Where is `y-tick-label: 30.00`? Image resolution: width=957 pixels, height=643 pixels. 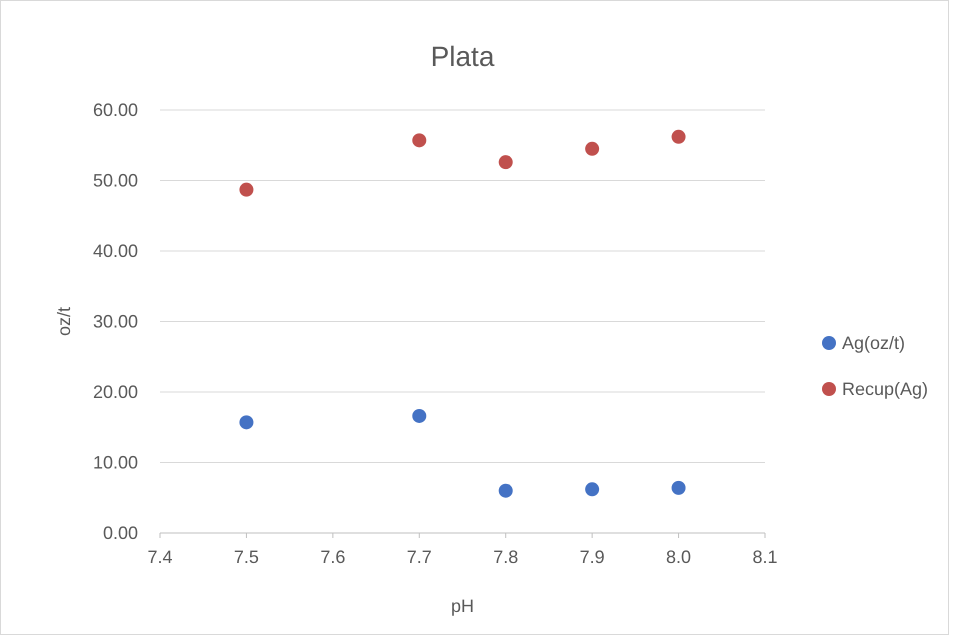
y-tick-label: 30.00 is located at coordinates (115, 322).